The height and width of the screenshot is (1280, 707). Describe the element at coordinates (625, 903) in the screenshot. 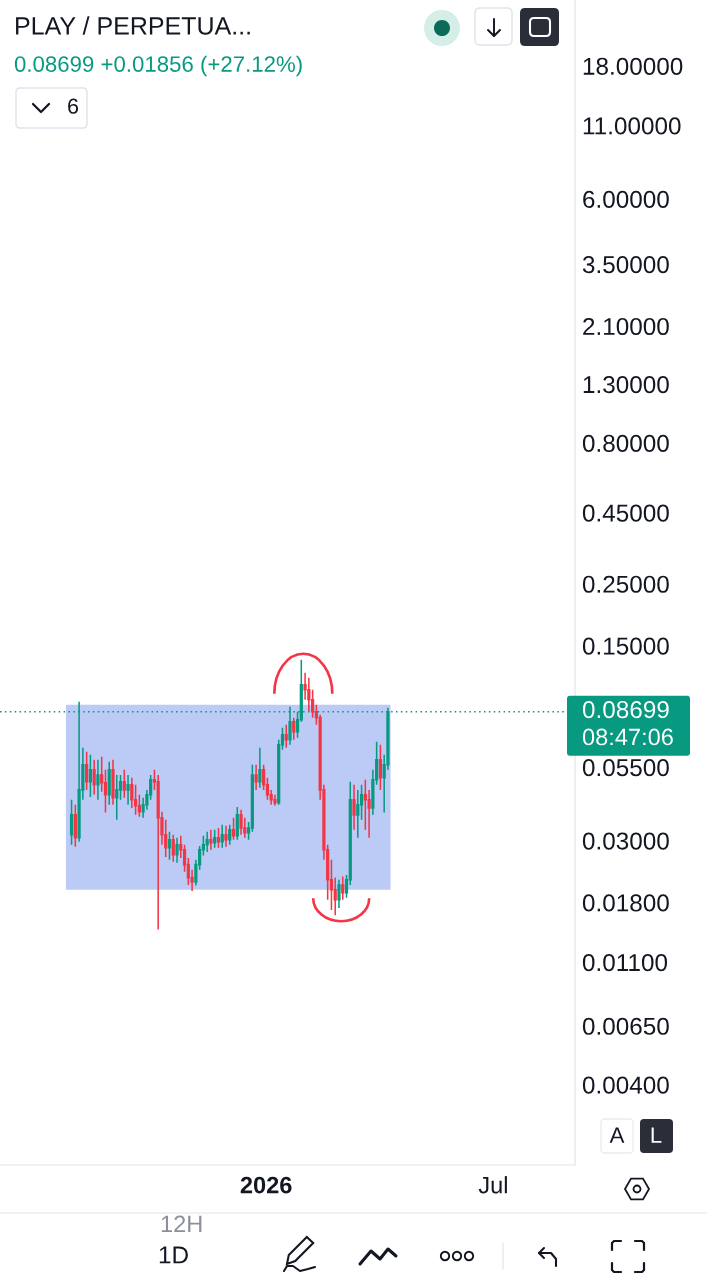

I see `y-tick-label: 0.01800` at that location.